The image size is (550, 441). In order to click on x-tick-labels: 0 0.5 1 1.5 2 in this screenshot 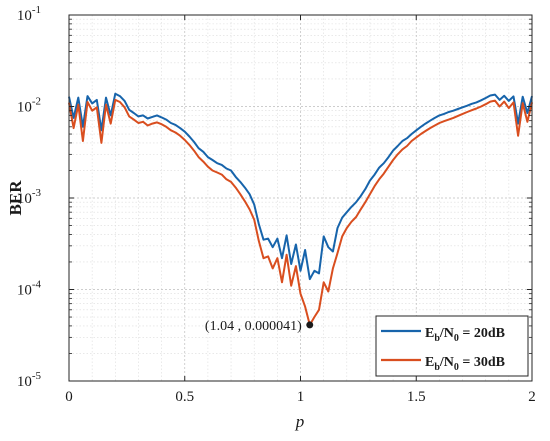, I will do `click(300, 397)`.